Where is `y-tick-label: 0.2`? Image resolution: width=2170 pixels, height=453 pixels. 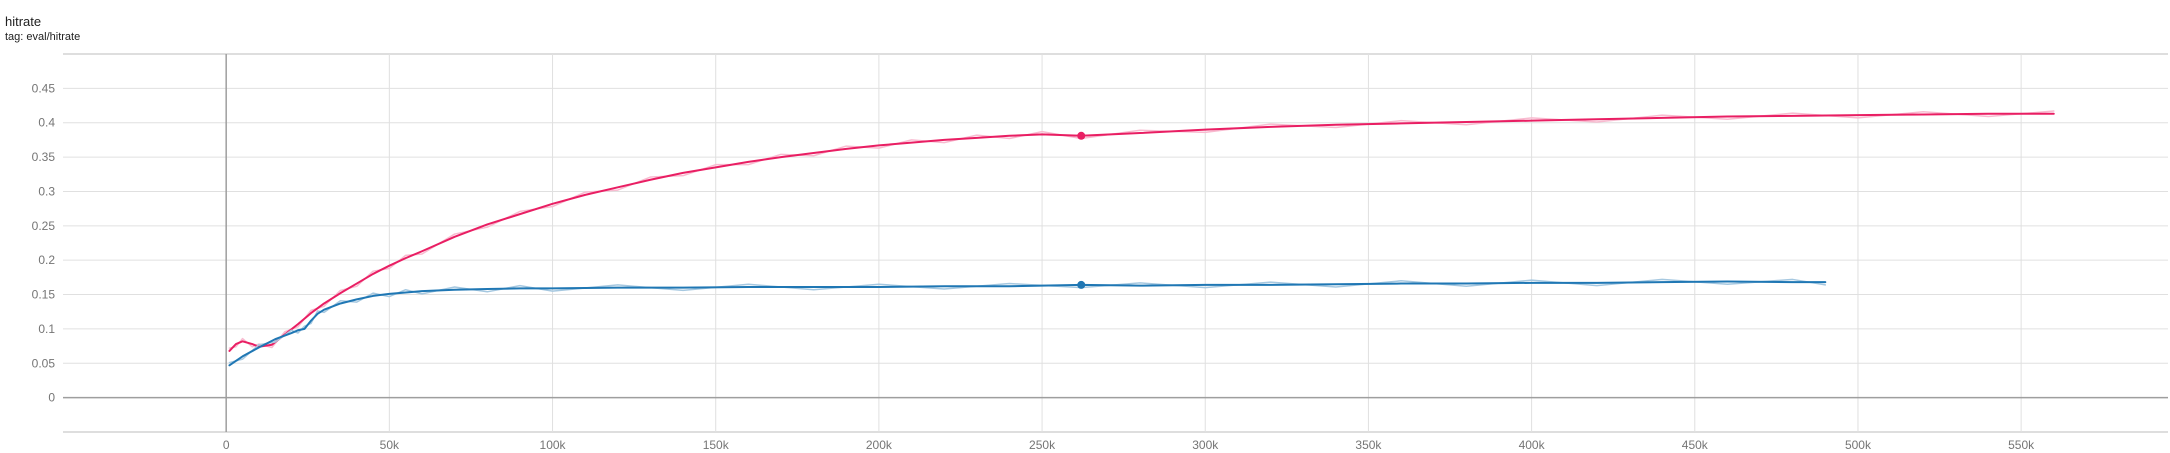
y-tick-label: 0.2 is located at coordinates (46, 260).